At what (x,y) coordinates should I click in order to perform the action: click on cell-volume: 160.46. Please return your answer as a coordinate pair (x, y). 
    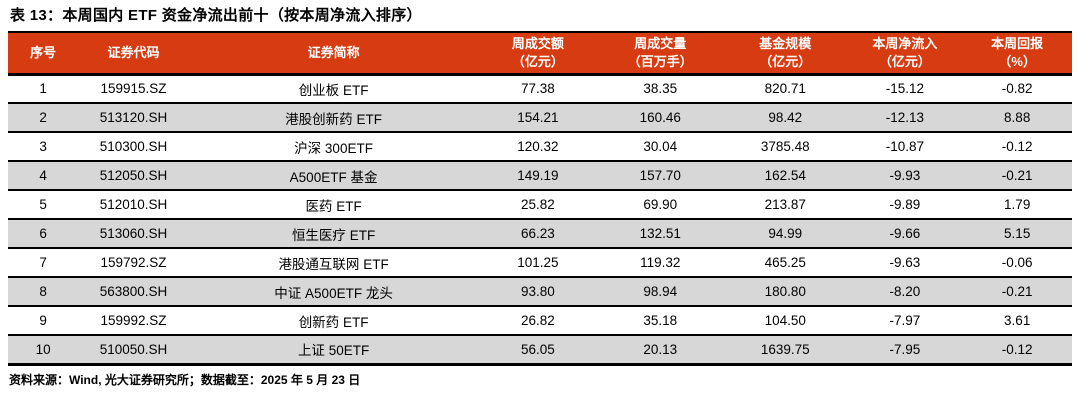
    Looking at the image, I should click on (660, 118).